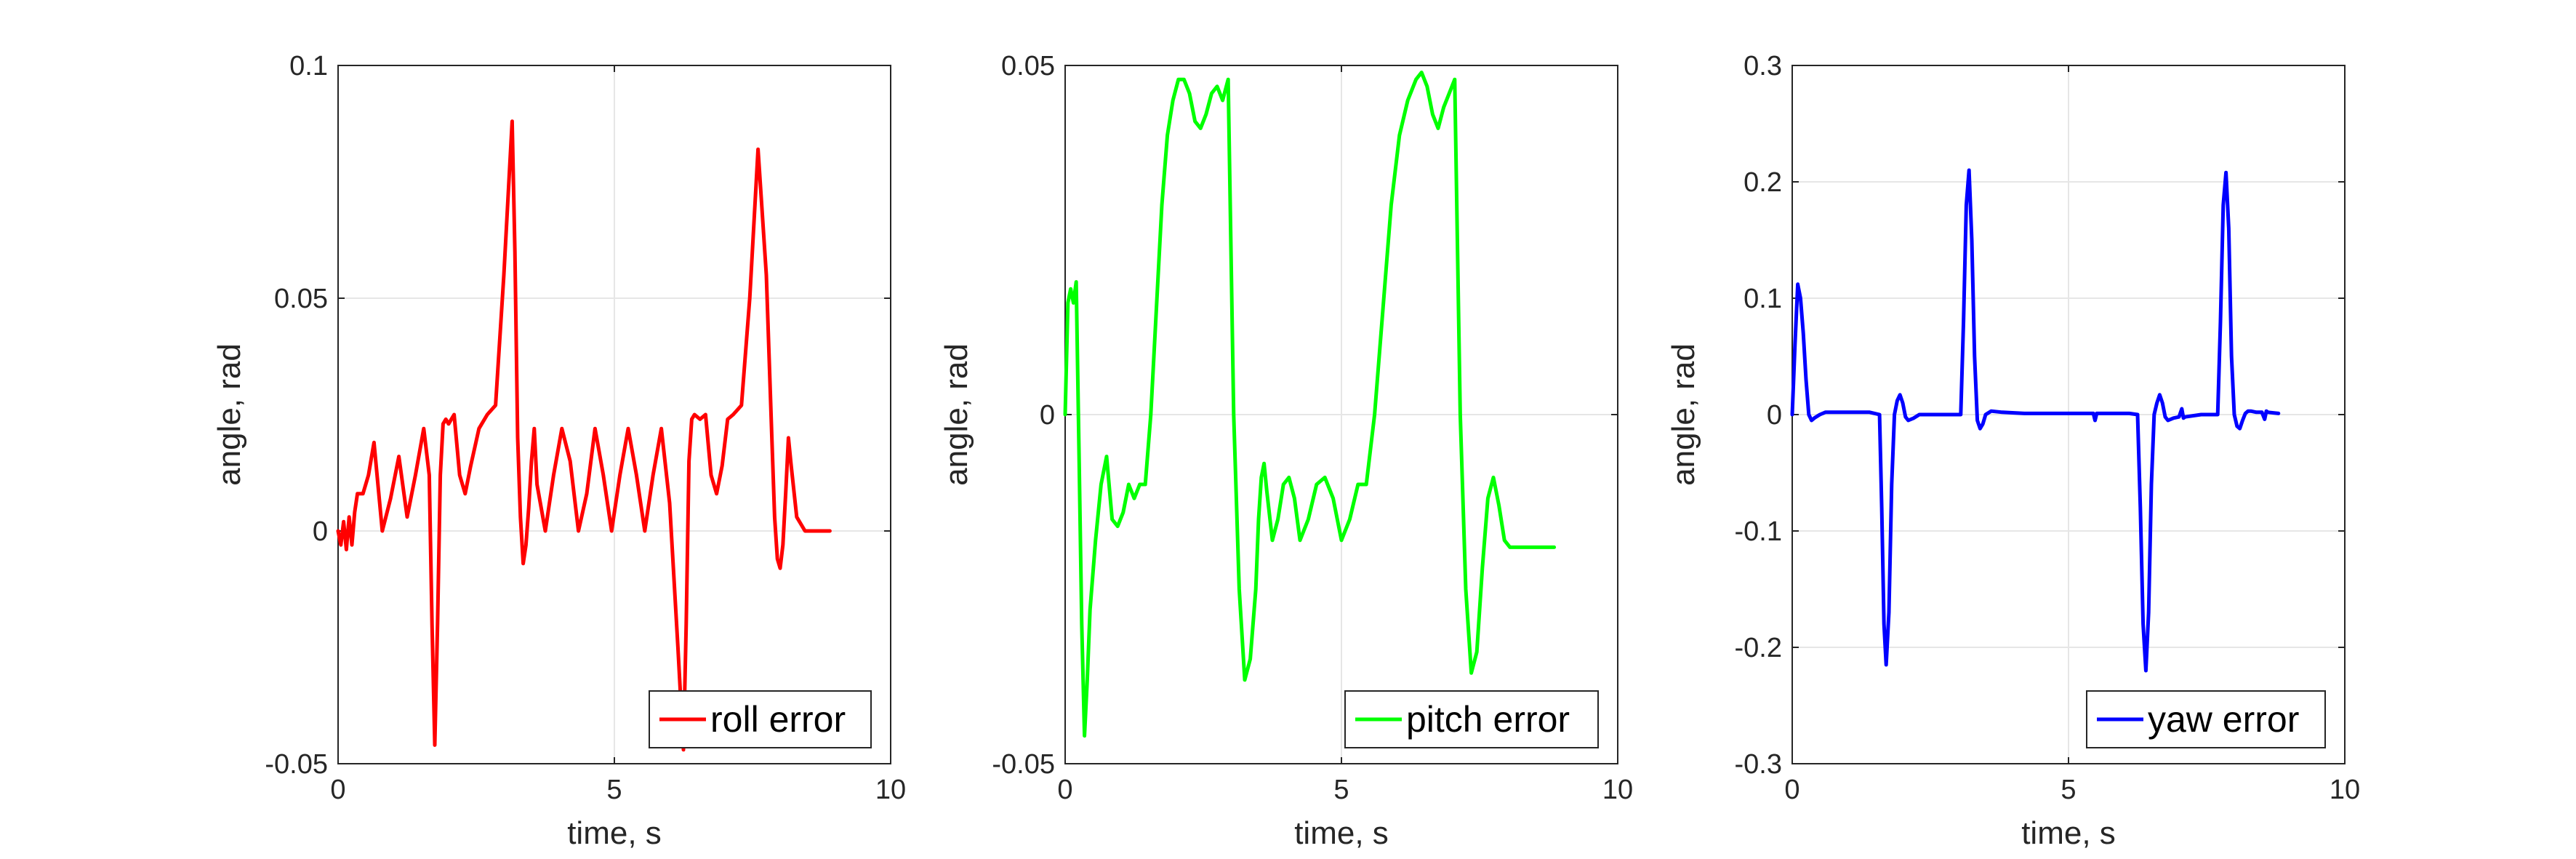 This screenshot has width=2576, height=859. What do you see at coordinates (1763, 66) in the screenshot?
I see `y-tick-label: 0.3` at bounding box center [1763, 66].